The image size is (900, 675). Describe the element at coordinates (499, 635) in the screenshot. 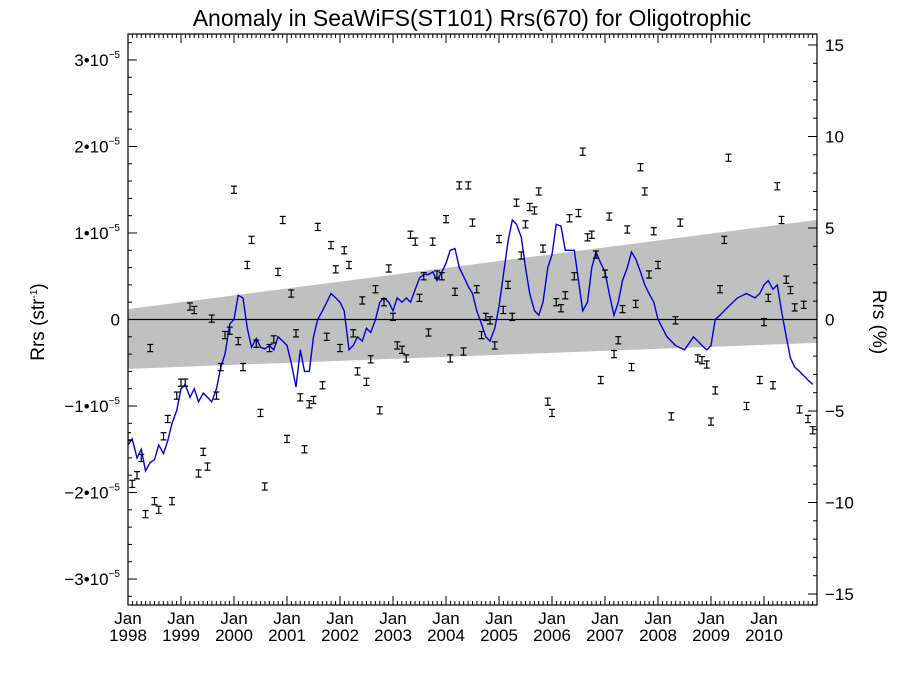

I see `x-tick-year: 2005` at that location.